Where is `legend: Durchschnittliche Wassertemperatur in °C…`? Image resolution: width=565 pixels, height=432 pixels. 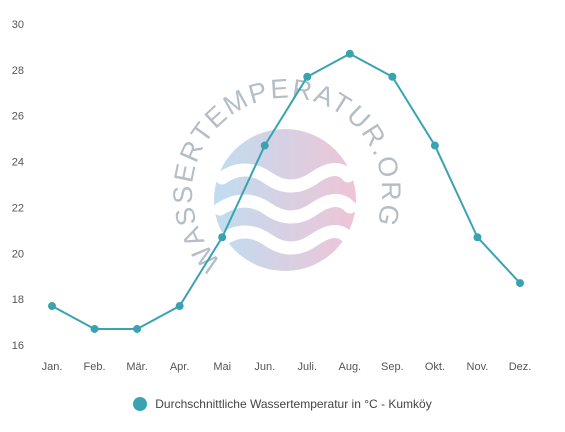 legend: Durchschnittliche Wassertemperatur in °C… is located at coordinates (282, 404).